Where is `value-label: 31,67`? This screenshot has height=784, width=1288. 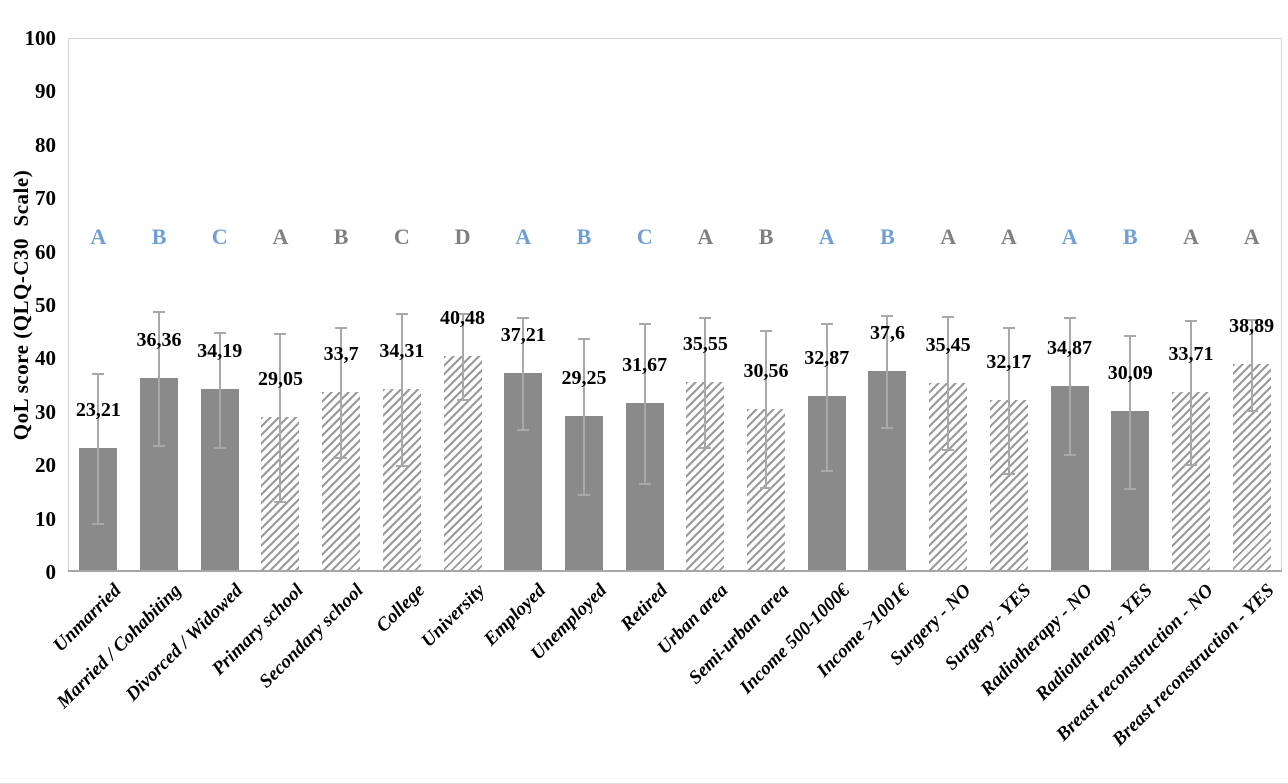 value-label: 31,67 is located at coordinates (645, 364).